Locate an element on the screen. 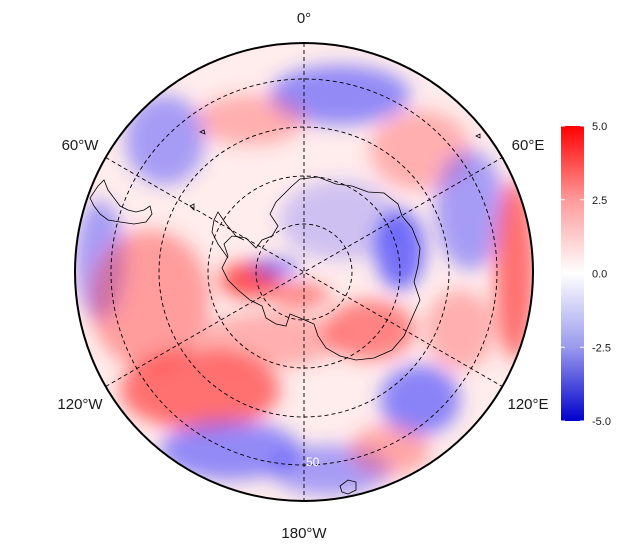  colorbar-tick-label: 0.0 is located at coordinates (599, 275).